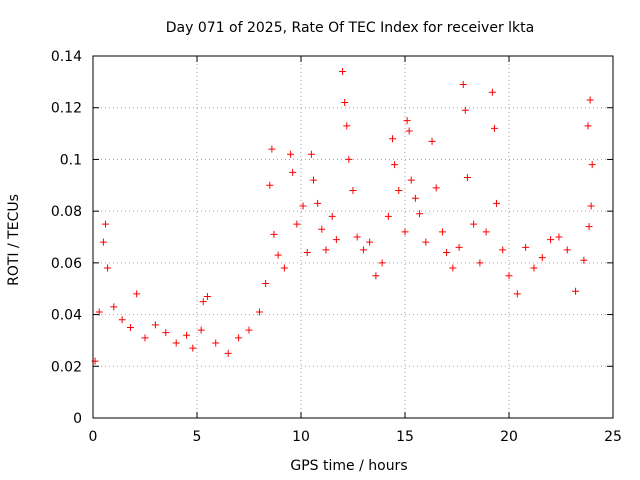  What do you see at coordinates (509, 437) in the screenshot?
I see `x-tick-label: 20` at bounding box center [509, 437].